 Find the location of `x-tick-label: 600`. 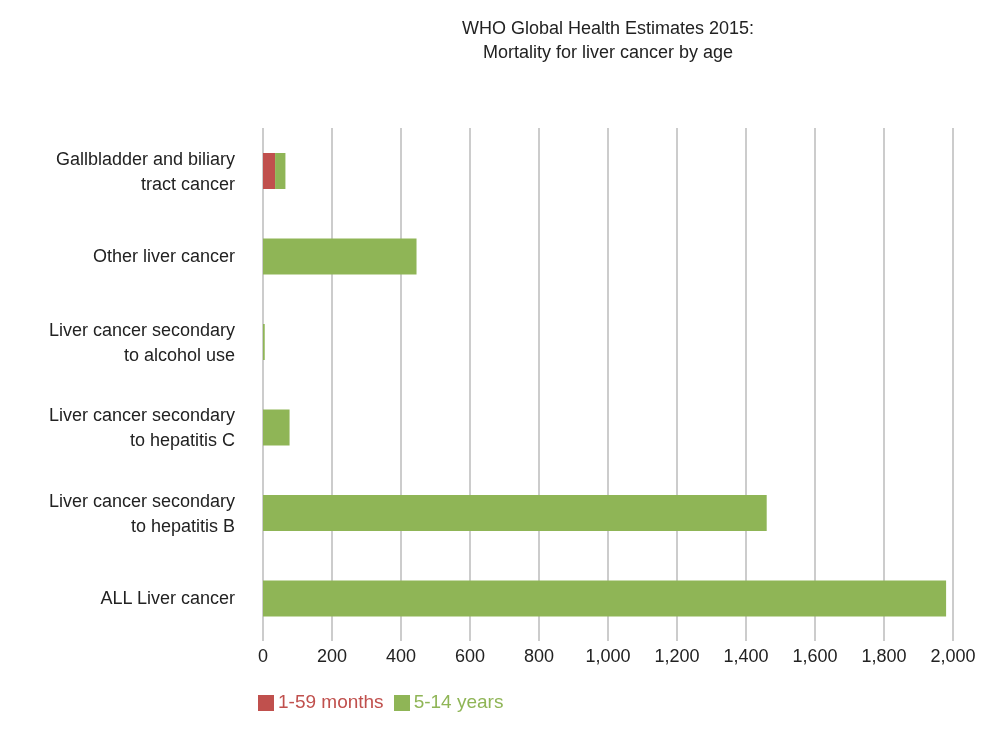

x-tick-label: 600 is located at coordinates (470, 655).